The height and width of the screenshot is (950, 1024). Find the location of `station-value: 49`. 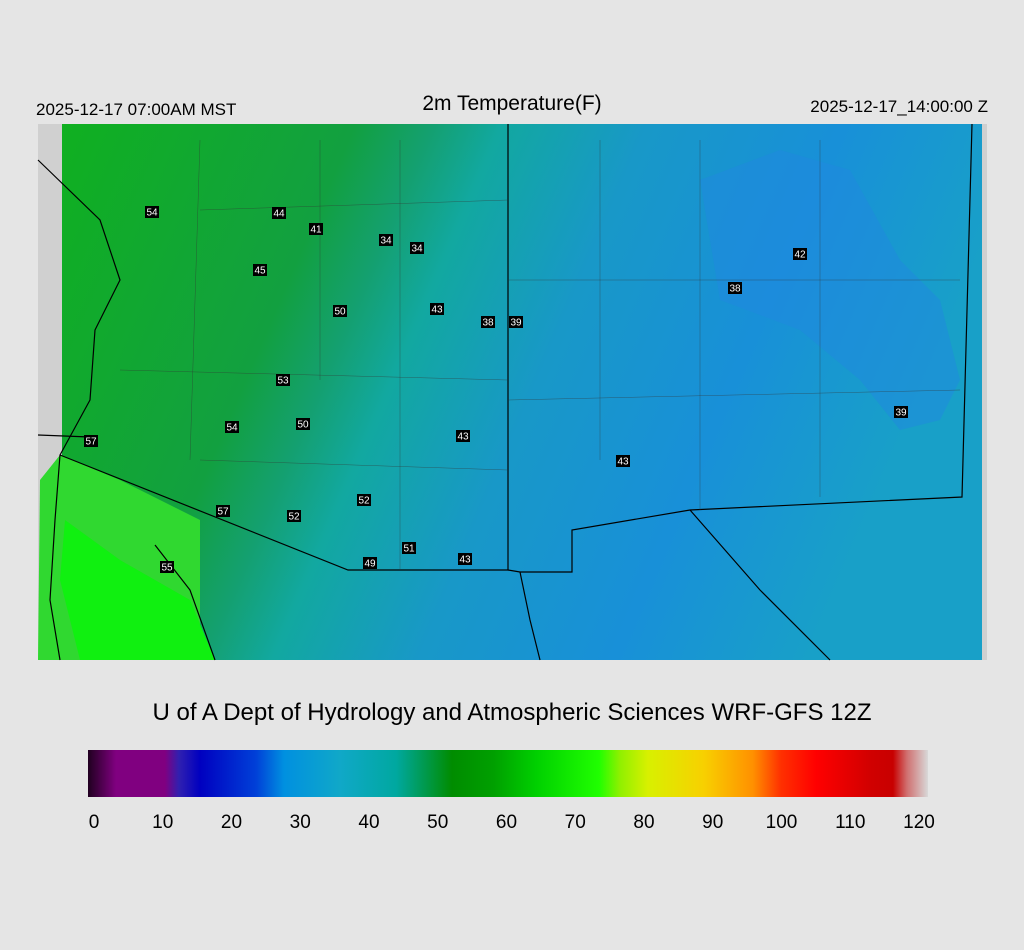

station-value: 49 is located at coordinates (370, 564).